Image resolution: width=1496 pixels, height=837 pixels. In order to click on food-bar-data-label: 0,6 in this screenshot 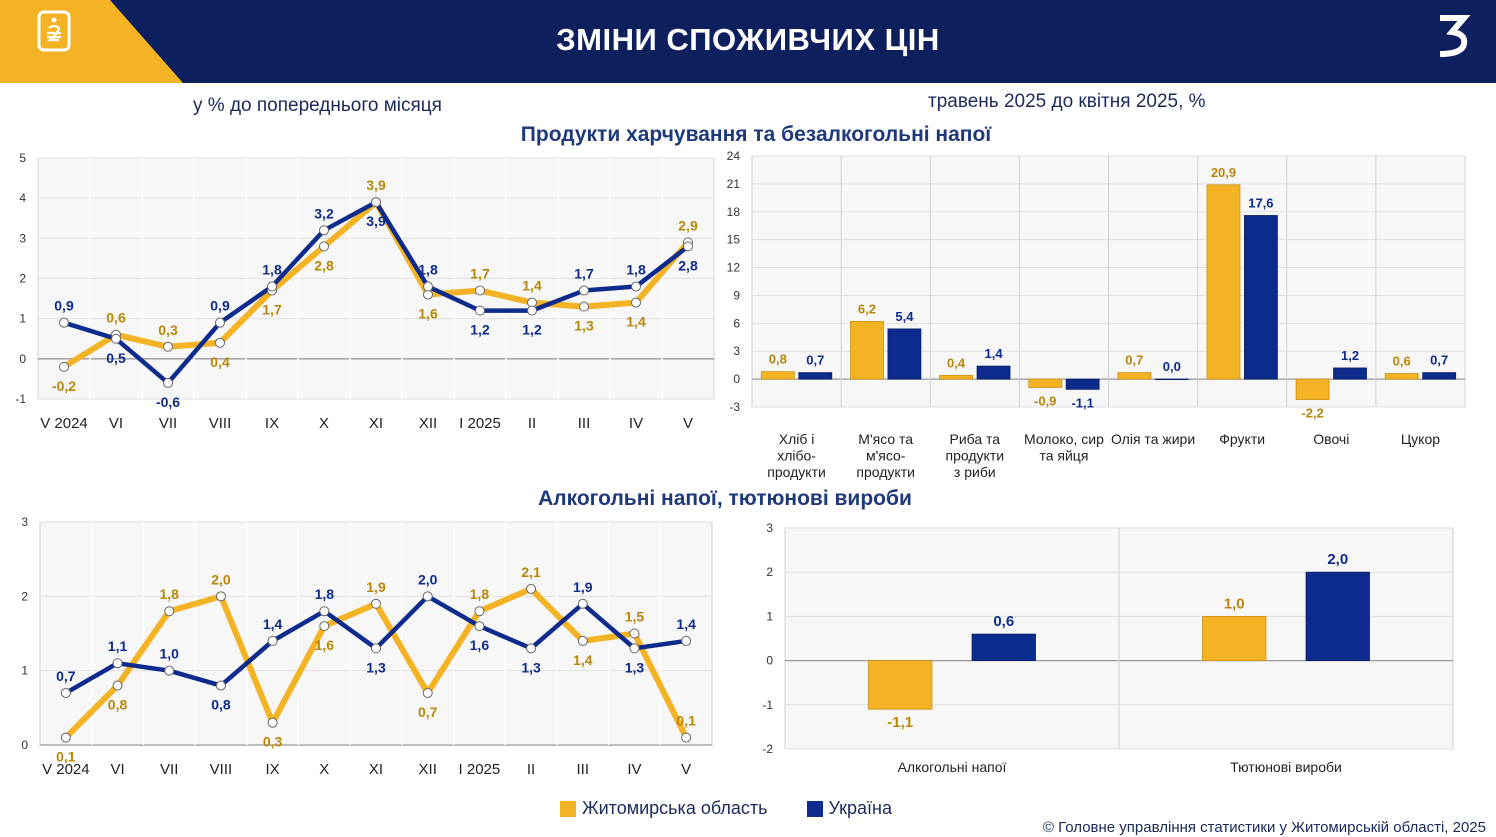, I will do `click(1402, 361)`.